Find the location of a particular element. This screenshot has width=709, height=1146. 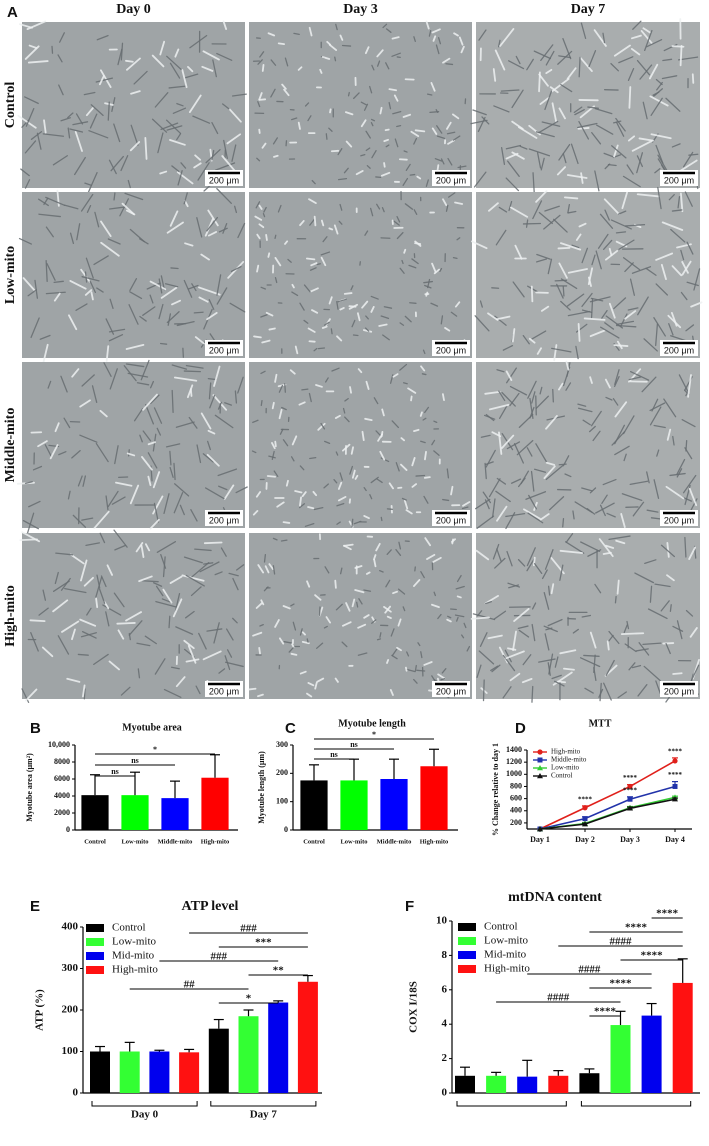

chart-title: Myotube area is located at coordinates (152, 727).